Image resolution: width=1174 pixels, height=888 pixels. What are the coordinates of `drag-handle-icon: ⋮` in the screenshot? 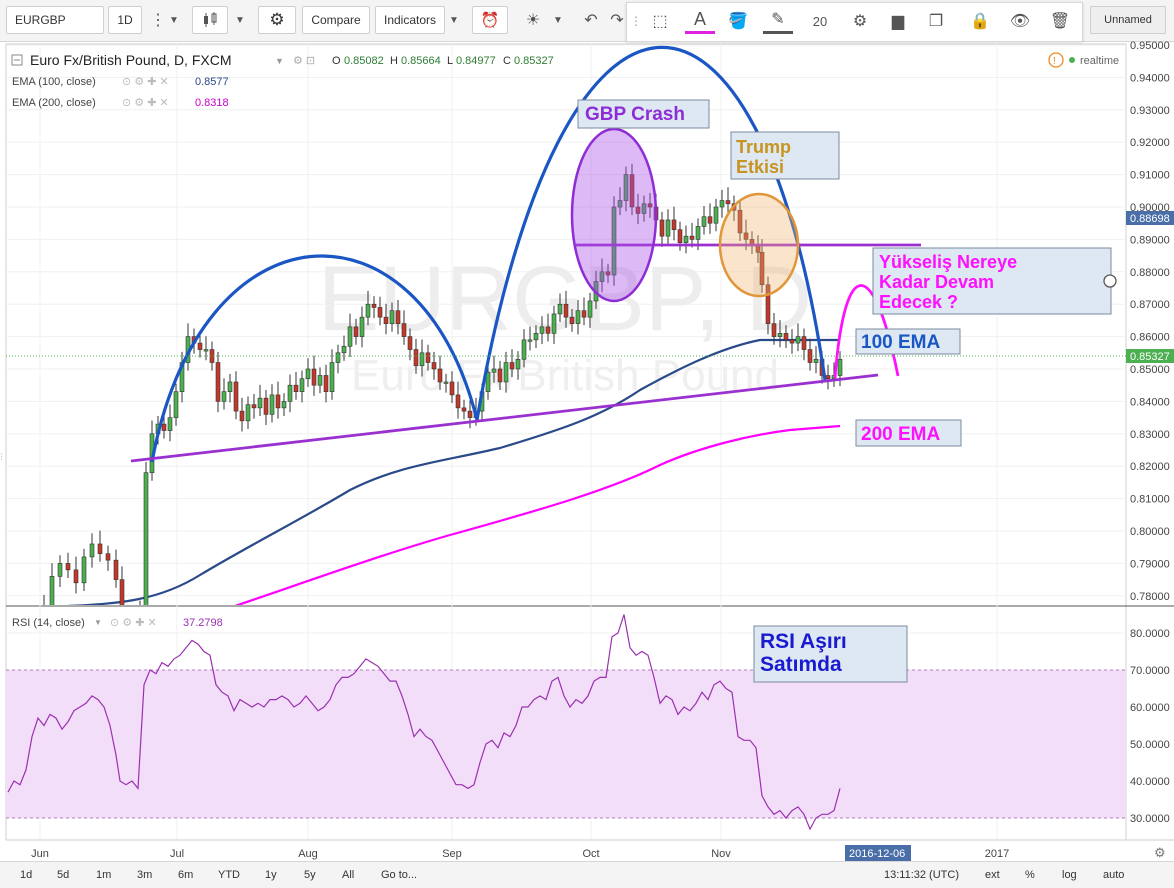 It's located at (636, 21).